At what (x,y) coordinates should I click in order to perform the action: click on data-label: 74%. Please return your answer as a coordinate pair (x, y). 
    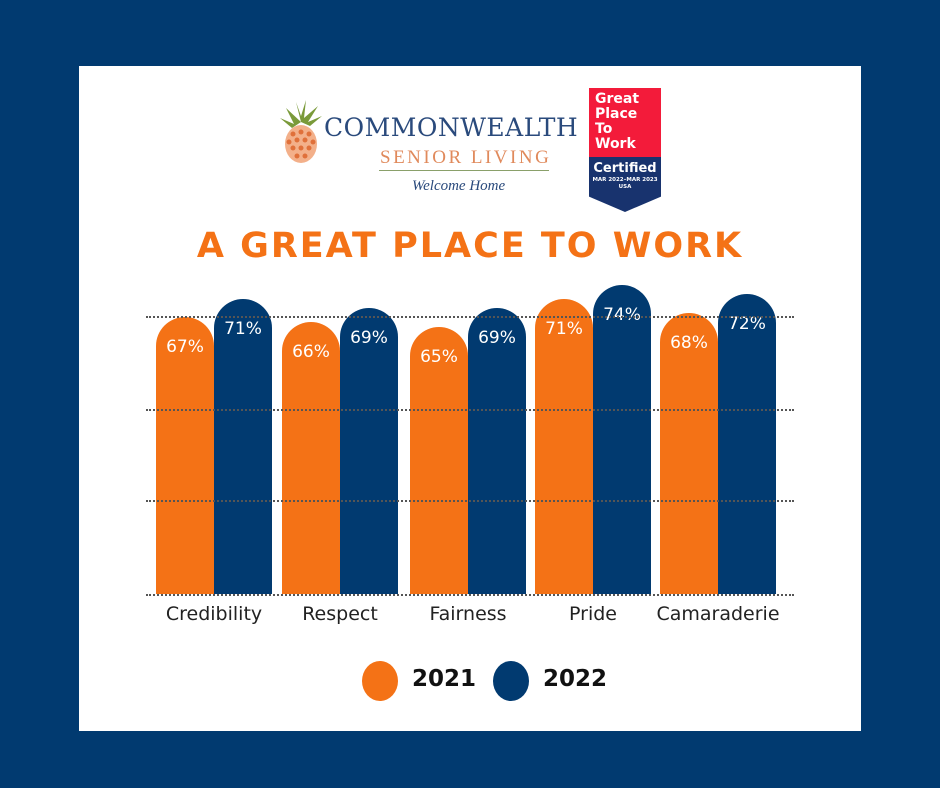
    Looking at the image, I should click on (622, 314).